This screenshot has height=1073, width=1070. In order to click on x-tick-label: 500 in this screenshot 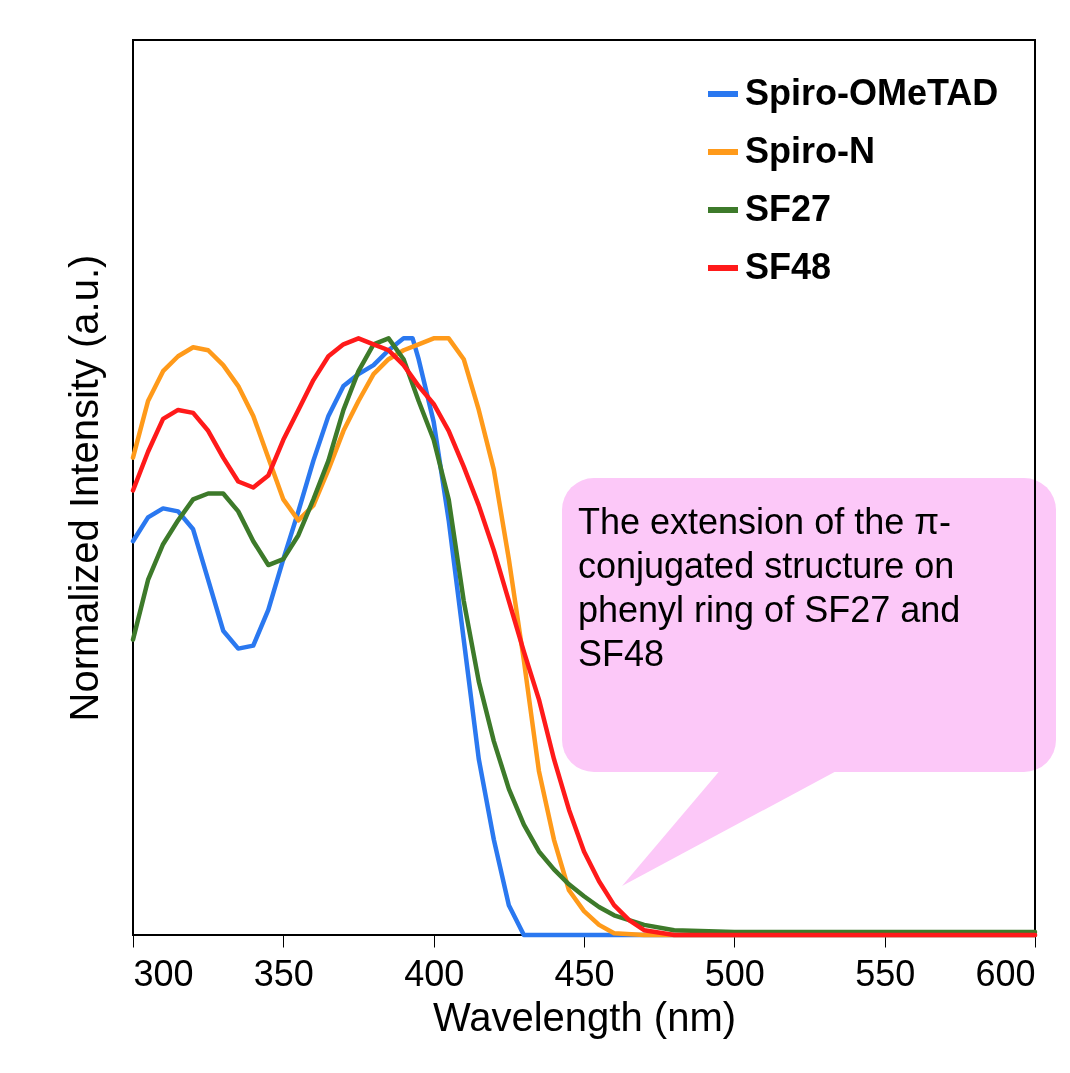, I will do `click(734, 973)`.